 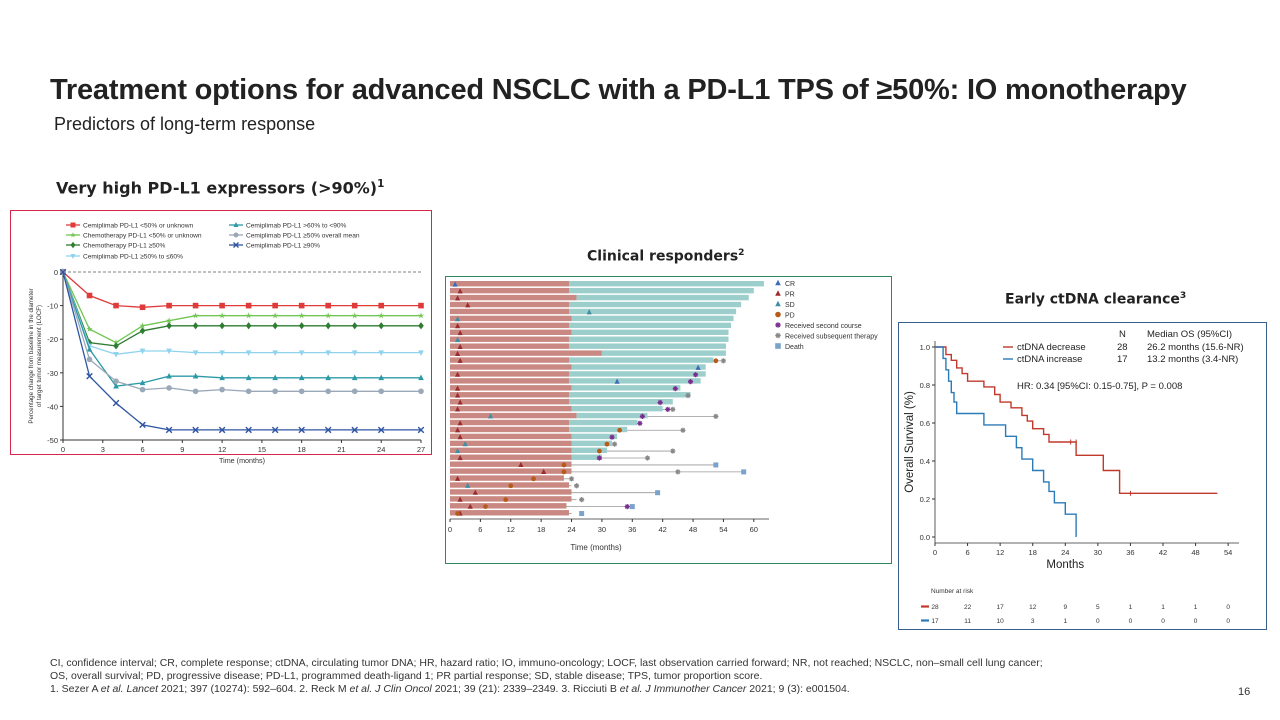 I want to click on legend-label: Cemiplimab PD-L1 <50% or unknown, so click(x=138, y=226).